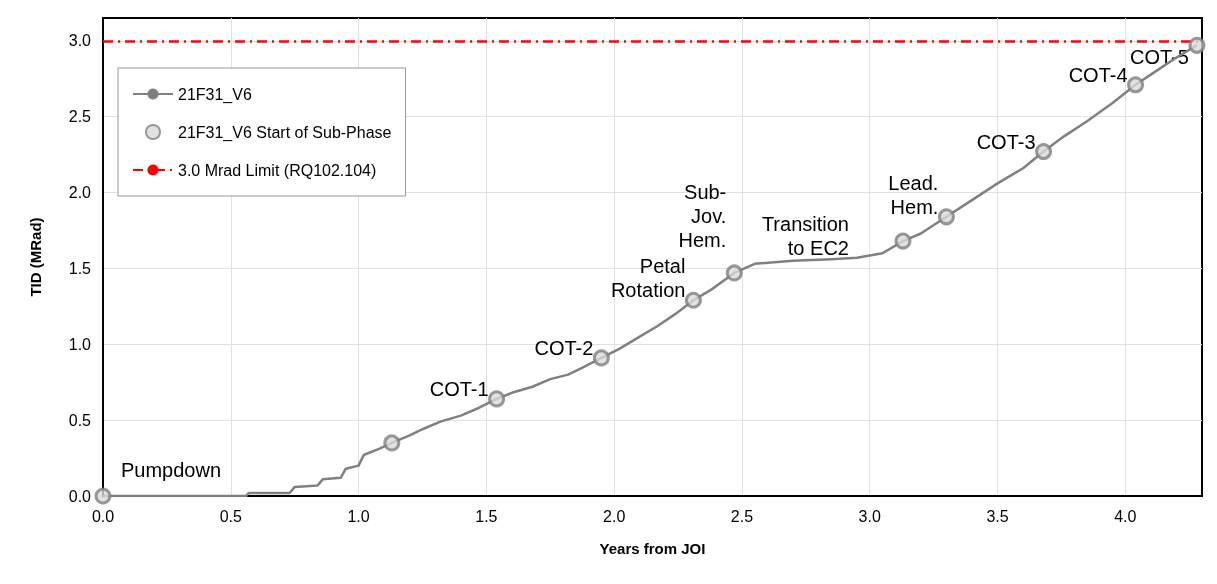 The height and width of the screenshot is (584, 1217). Describe the element at coordinates (171, 470) in the screenshot. I see `annotation: Pumpdown` at that location.